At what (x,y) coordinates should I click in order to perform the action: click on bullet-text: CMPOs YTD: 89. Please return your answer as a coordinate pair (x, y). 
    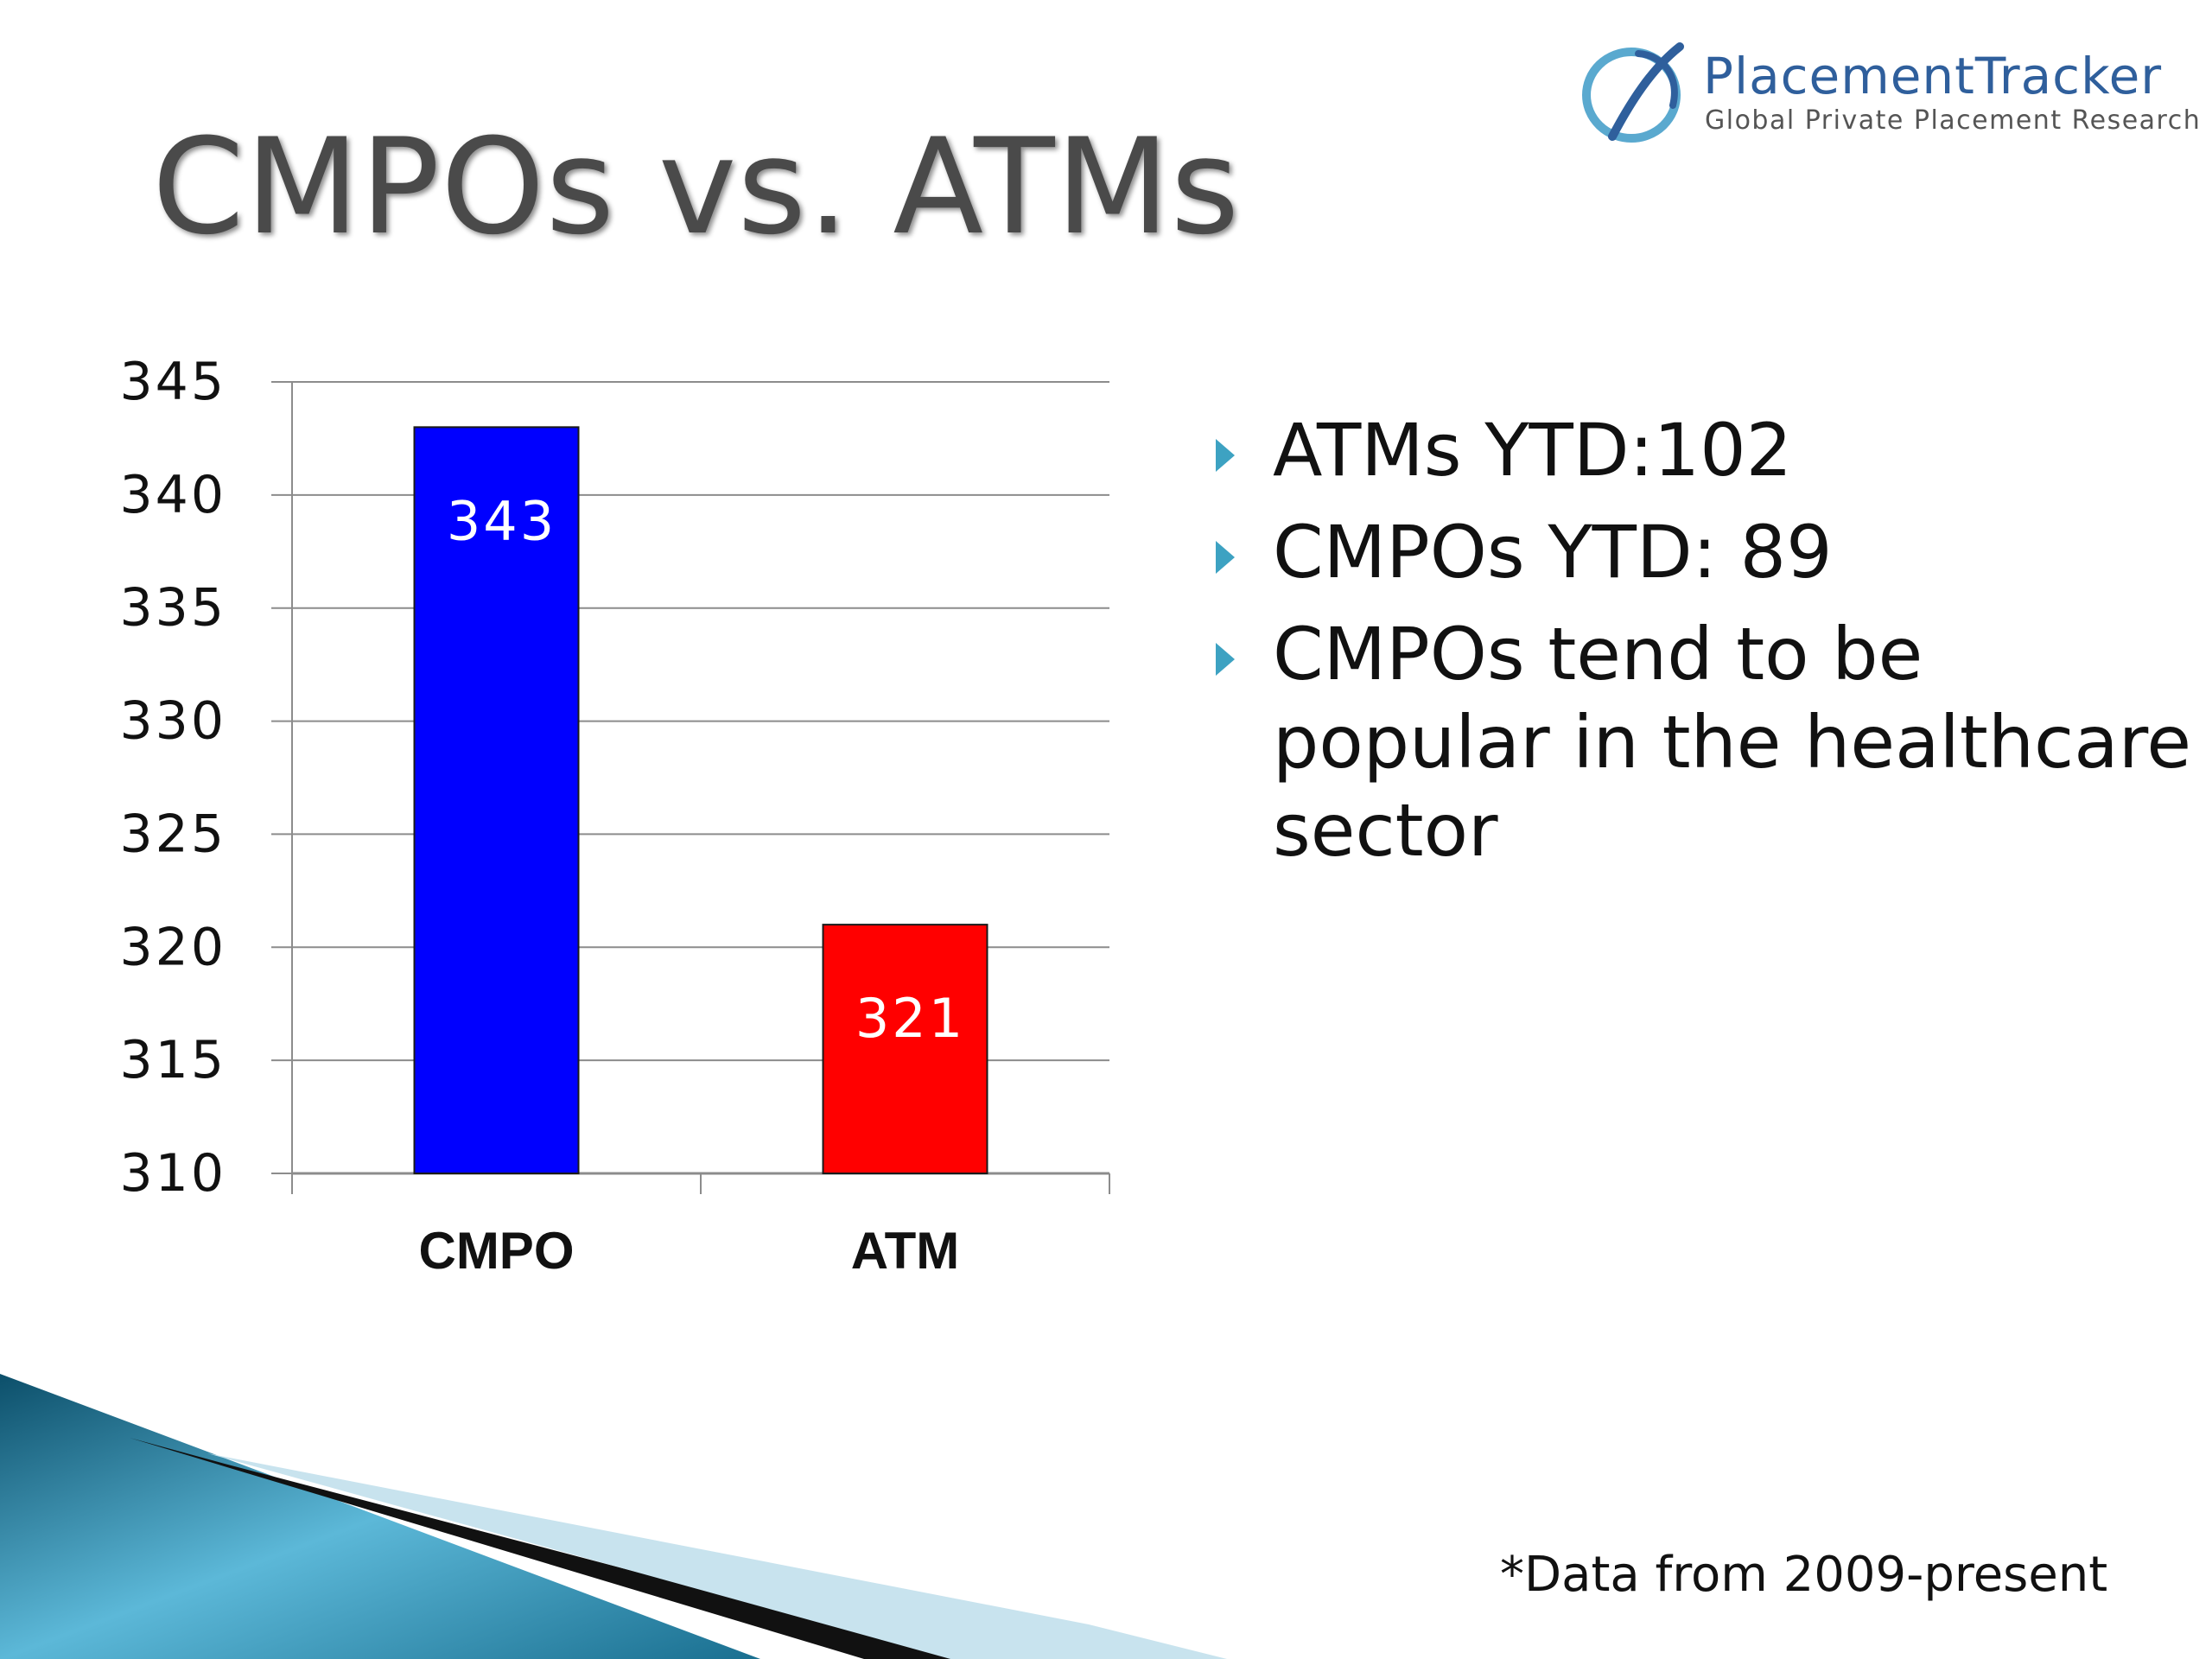
    Looking at the image, I should click on (1553, 552).